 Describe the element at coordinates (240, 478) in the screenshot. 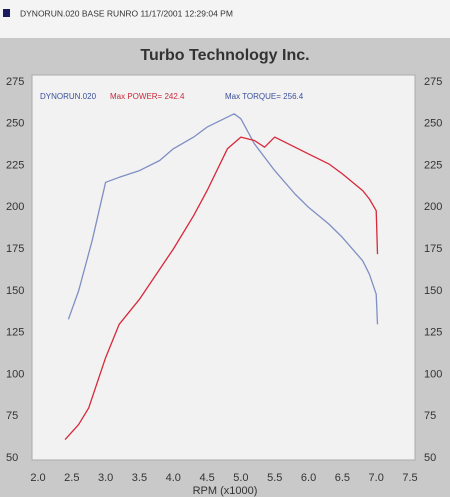

I see `x-tick-label: 5.0` at that location.